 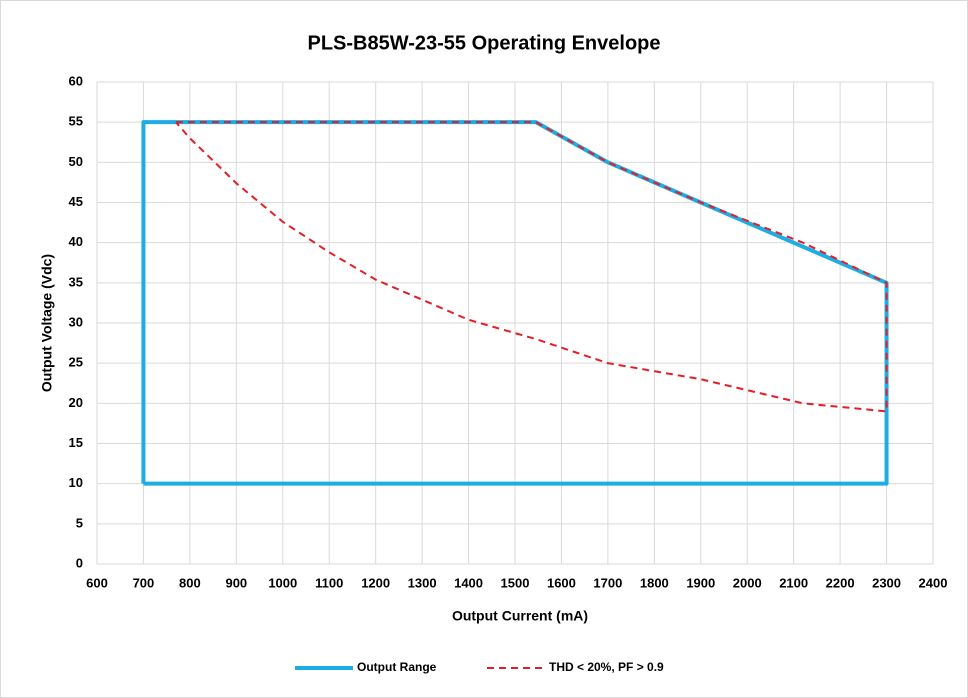 What do you see at coordinates (468, 582) in the screenshot?
I see `x-tick-label: 1400` at bounding box center [468, 582].